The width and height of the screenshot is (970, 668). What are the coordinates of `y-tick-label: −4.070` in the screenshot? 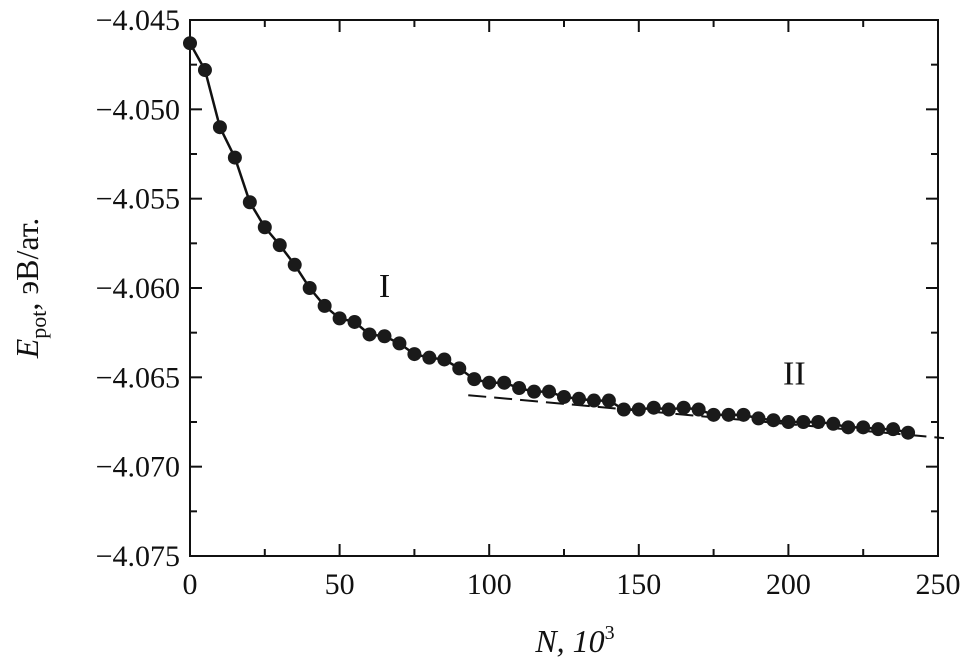 It's located at (138, 467).